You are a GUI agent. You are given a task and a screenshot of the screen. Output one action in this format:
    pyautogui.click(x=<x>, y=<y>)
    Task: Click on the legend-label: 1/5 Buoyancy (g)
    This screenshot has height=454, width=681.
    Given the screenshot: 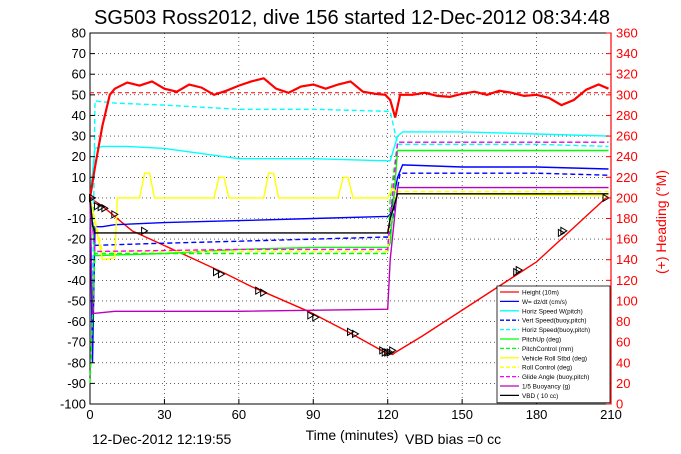 What is the action you would take?
    pyautogui.click(x=546, y=387)
    